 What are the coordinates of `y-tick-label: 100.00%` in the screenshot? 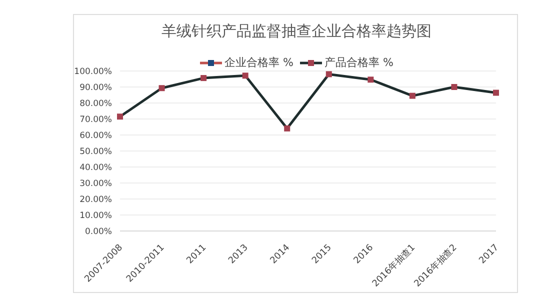 It's located at (93, 72).